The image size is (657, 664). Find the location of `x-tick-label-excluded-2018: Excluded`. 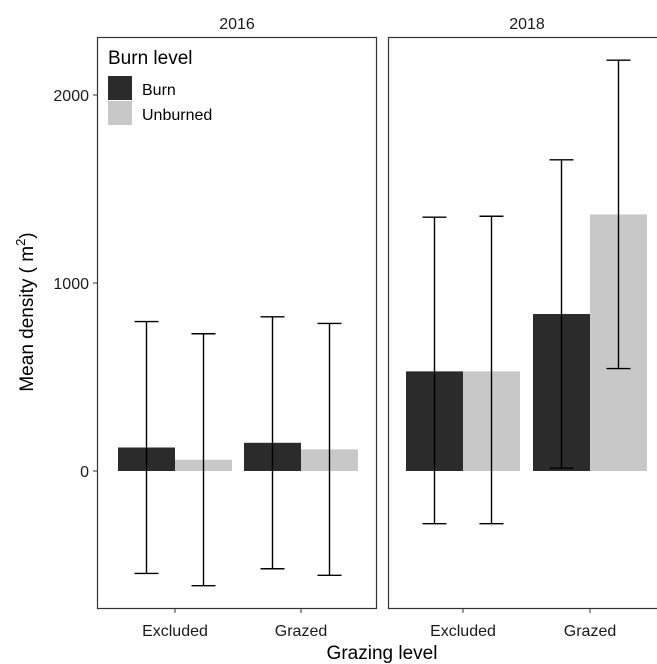

x-tick-label-excluded-2018: Excluded is located at coordinates (463, 631).